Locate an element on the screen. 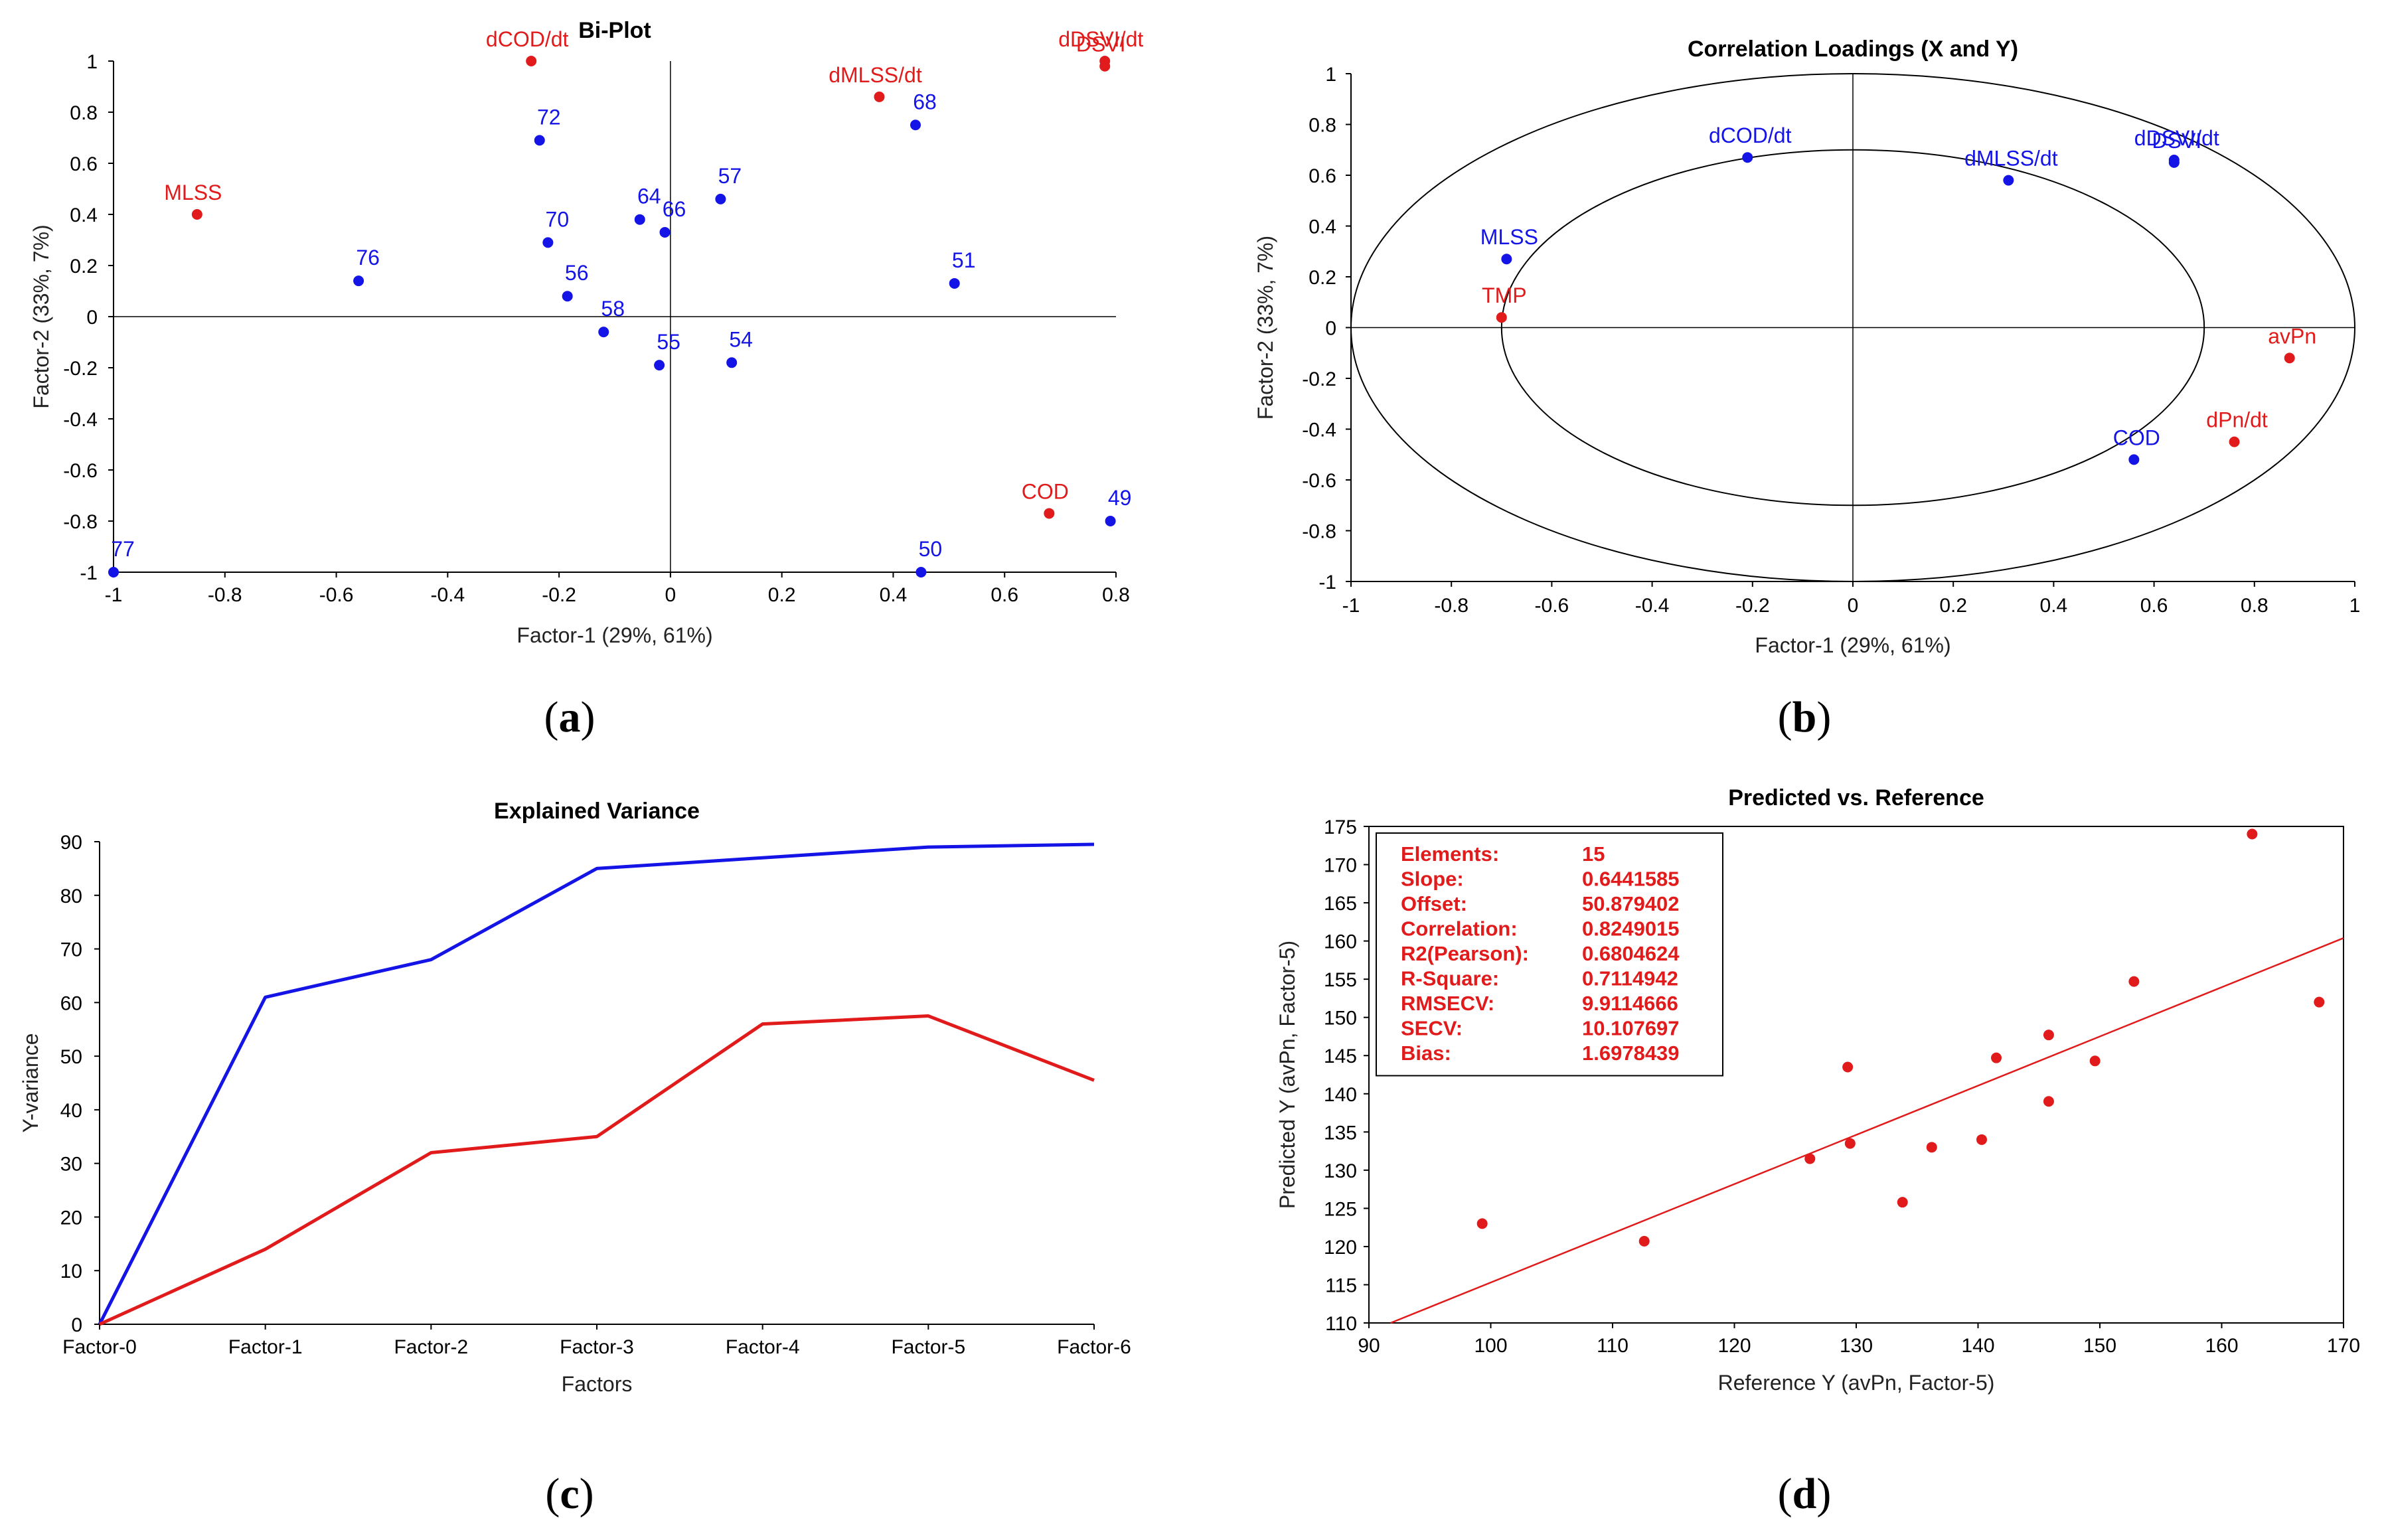  x-tick-label: 0 is located at coordinates (670, 595).